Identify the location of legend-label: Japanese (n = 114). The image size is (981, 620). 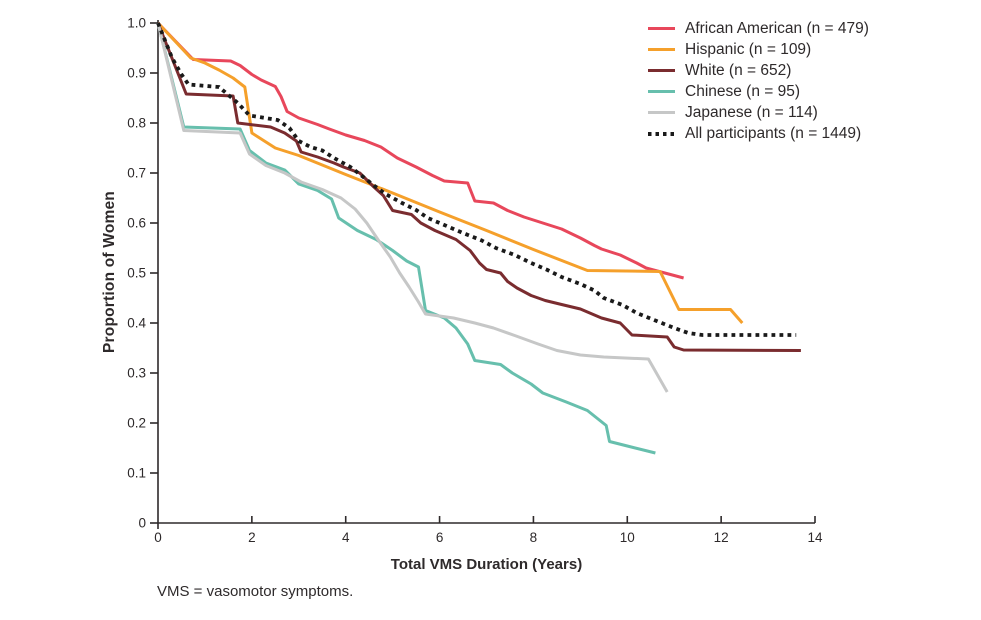
(751, 112).